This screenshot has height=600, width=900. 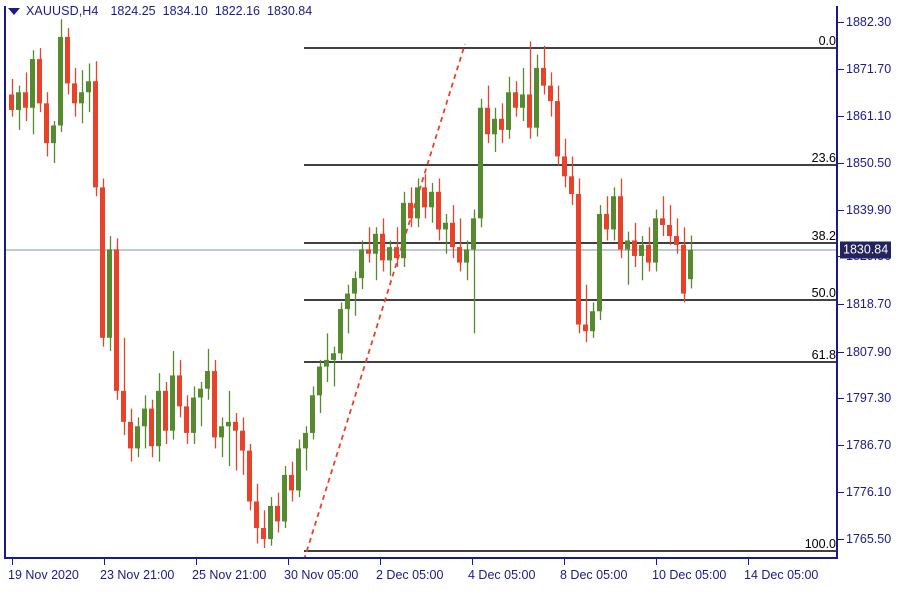 I want to click on time-label: 19 Nov 2020, so click(x=43, y=575).